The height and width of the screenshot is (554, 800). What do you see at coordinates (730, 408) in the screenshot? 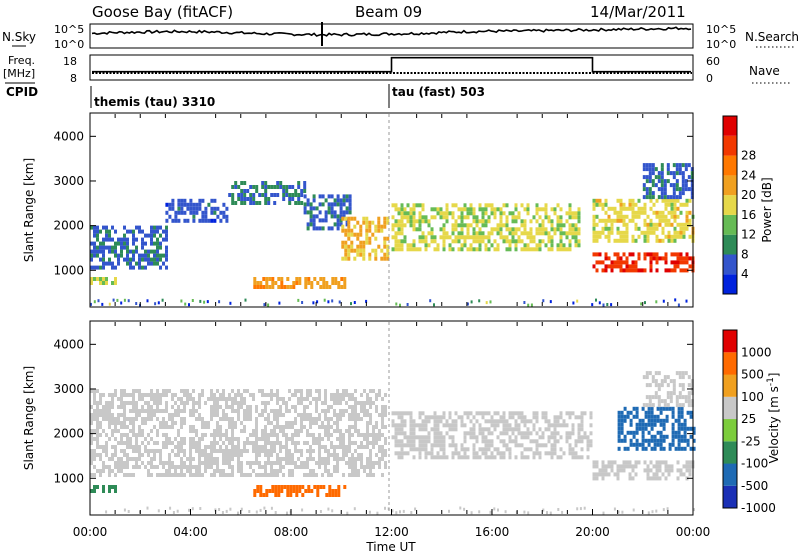
I see `colorbar-swatch` at bounding box center [730, 408].